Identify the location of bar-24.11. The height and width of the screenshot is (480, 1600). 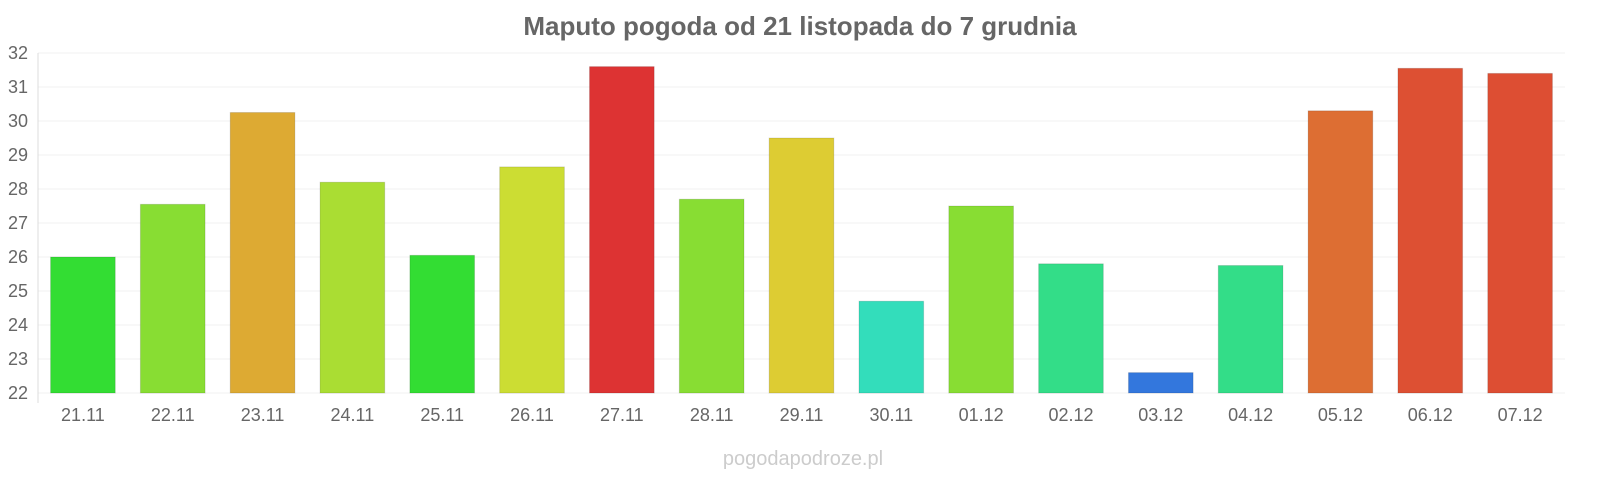
(352, 287).